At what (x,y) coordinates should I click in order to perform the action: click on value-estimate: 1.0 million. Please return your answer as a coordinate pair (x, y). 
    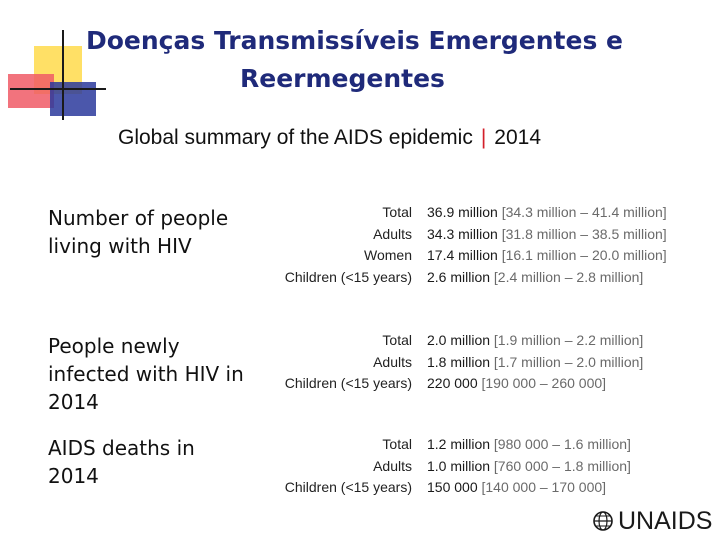
    Looking at the image, I should click on (459, 465).